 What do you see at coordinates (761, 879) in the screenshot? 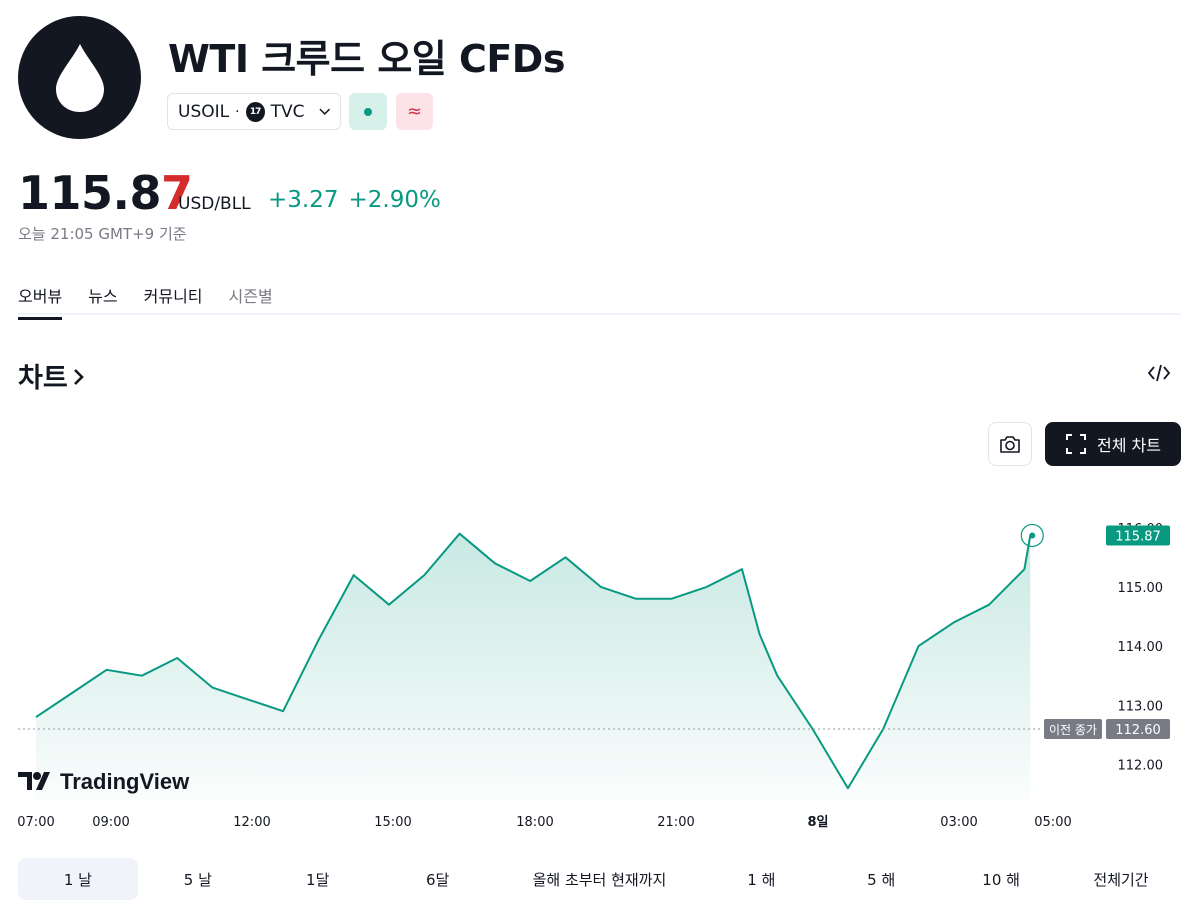
I see `range-1y: 1 해` at bounding box center [761, 879].